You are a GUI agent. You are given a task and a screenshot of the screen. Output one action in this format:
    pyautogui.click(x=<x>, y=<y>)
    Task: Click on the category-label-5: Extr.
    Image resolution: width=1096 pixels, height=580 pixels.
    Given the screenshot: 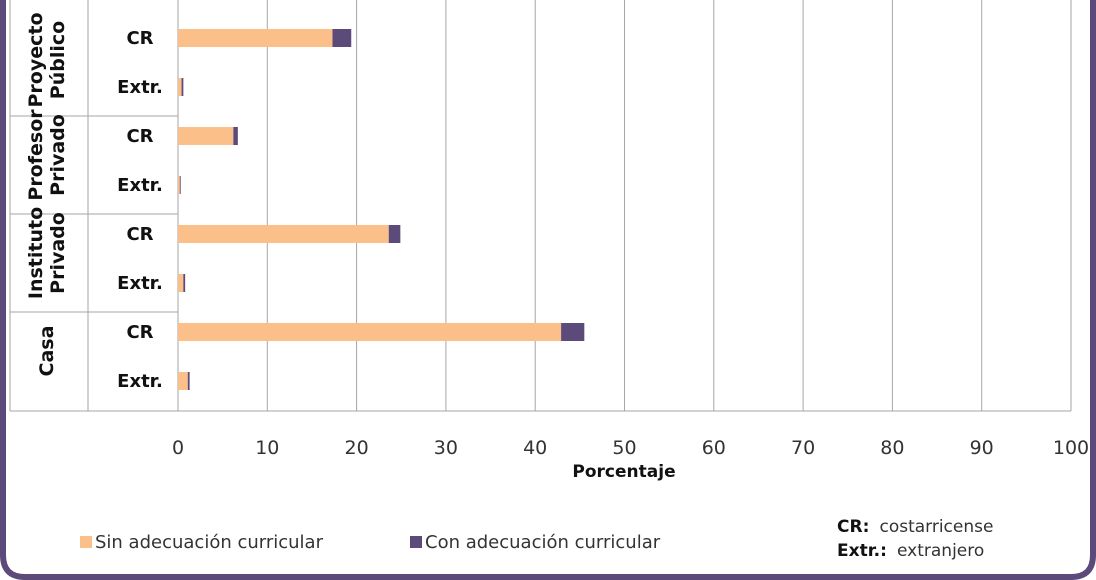 What is the action you would take?
    pyautogui.click(x=140, y=283)
    